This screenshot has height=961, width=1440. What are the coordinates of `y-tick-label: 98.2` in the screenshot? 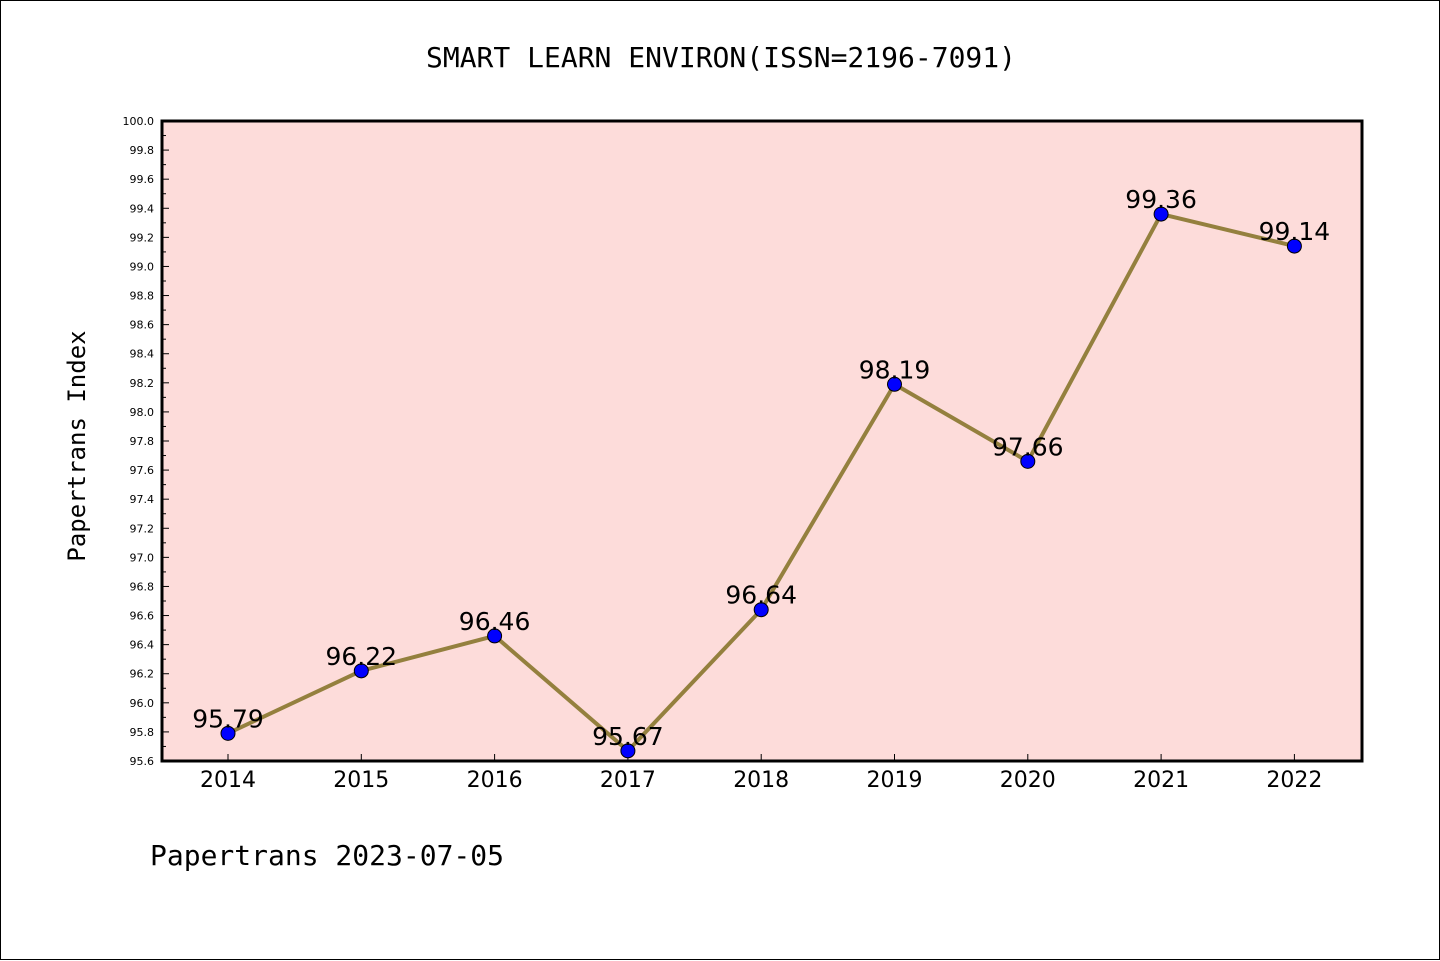 It's located at (142, 383).